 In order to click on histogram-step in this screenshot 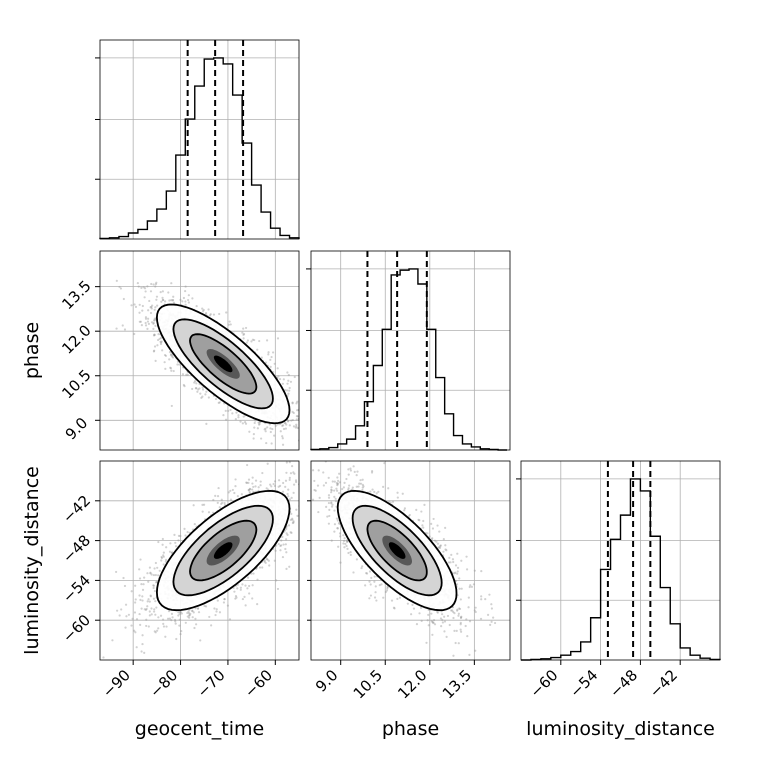, I will do `click(409, 359)`.